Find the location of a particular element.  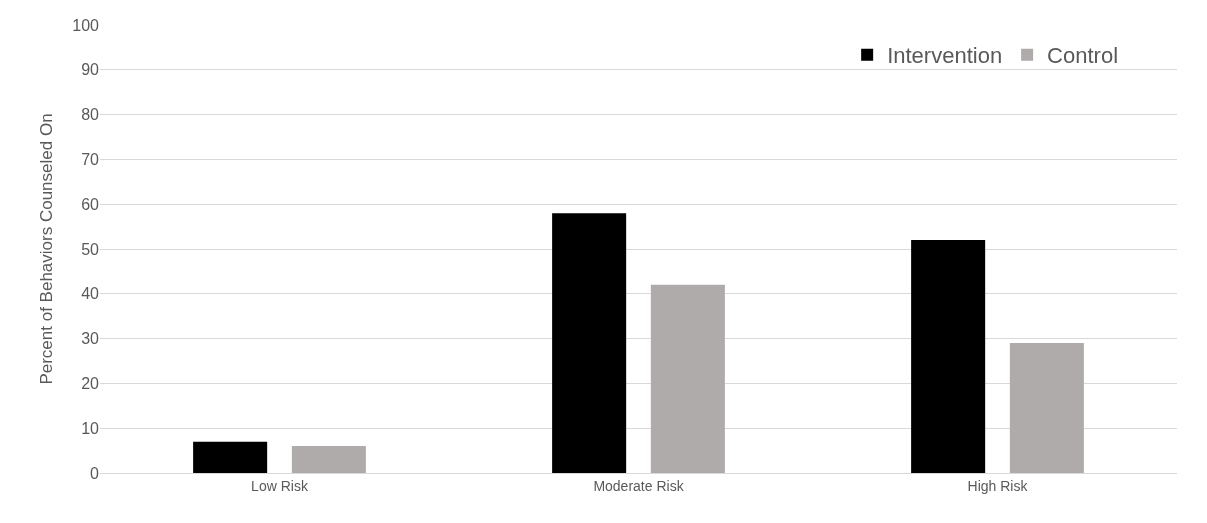

x-tick-label: Low Risk is located at coordinates (280, 485).